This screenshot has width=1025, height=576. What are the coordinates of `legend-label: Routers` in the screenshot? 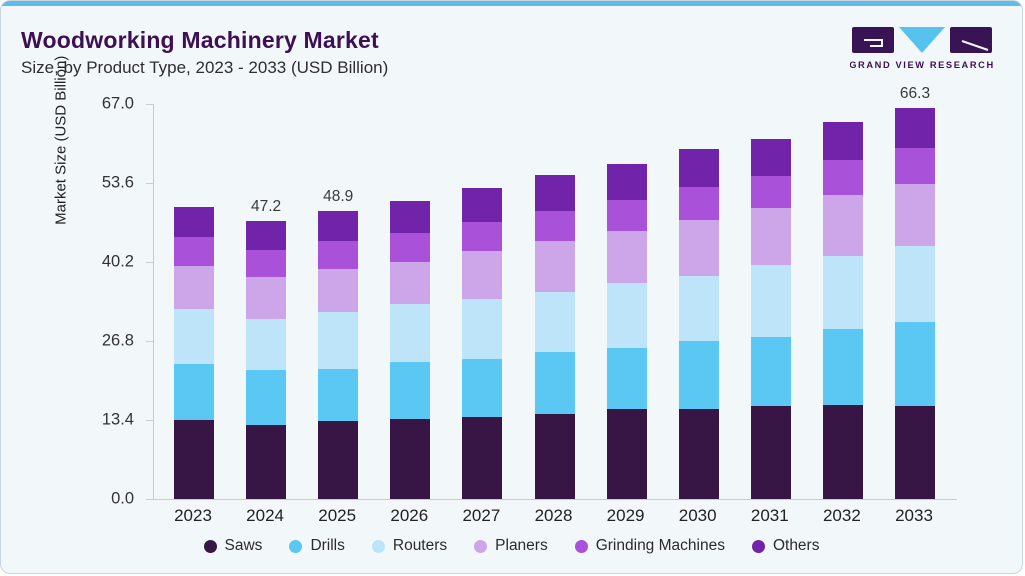 It's located at (420, 545).